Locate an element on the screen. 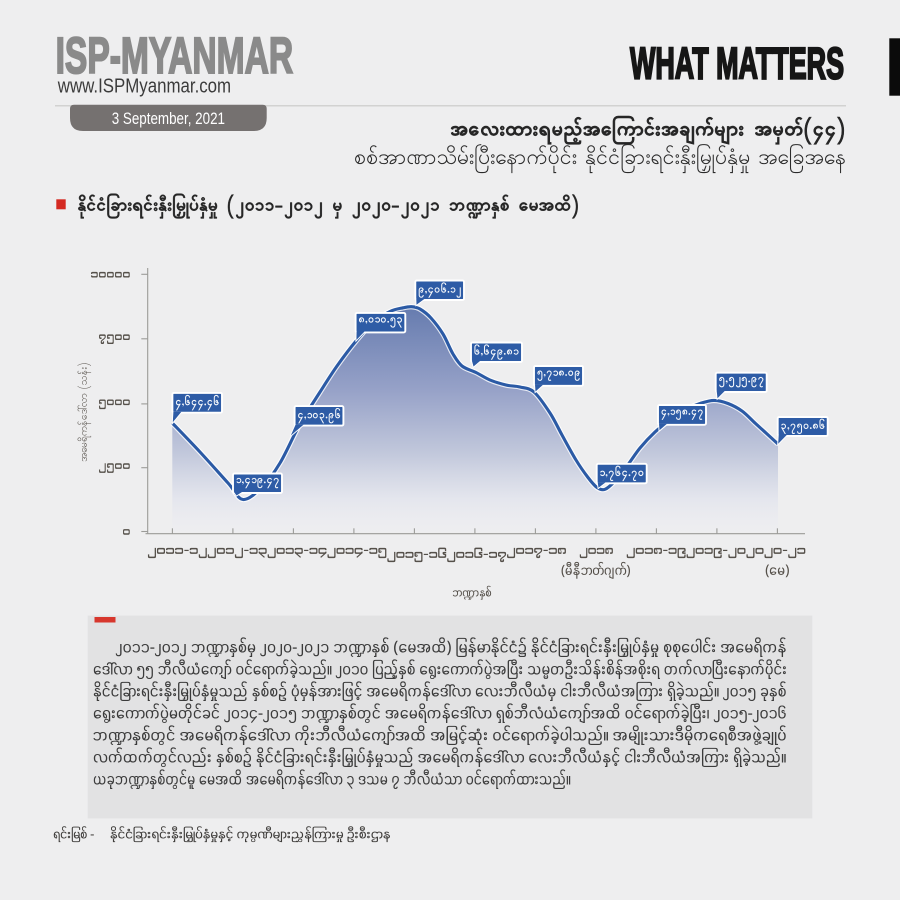 Image resolution: width=900 pixels, height=900 pixels. svg-text: ISP-MYANMAR is located at coordinates (174, 55).